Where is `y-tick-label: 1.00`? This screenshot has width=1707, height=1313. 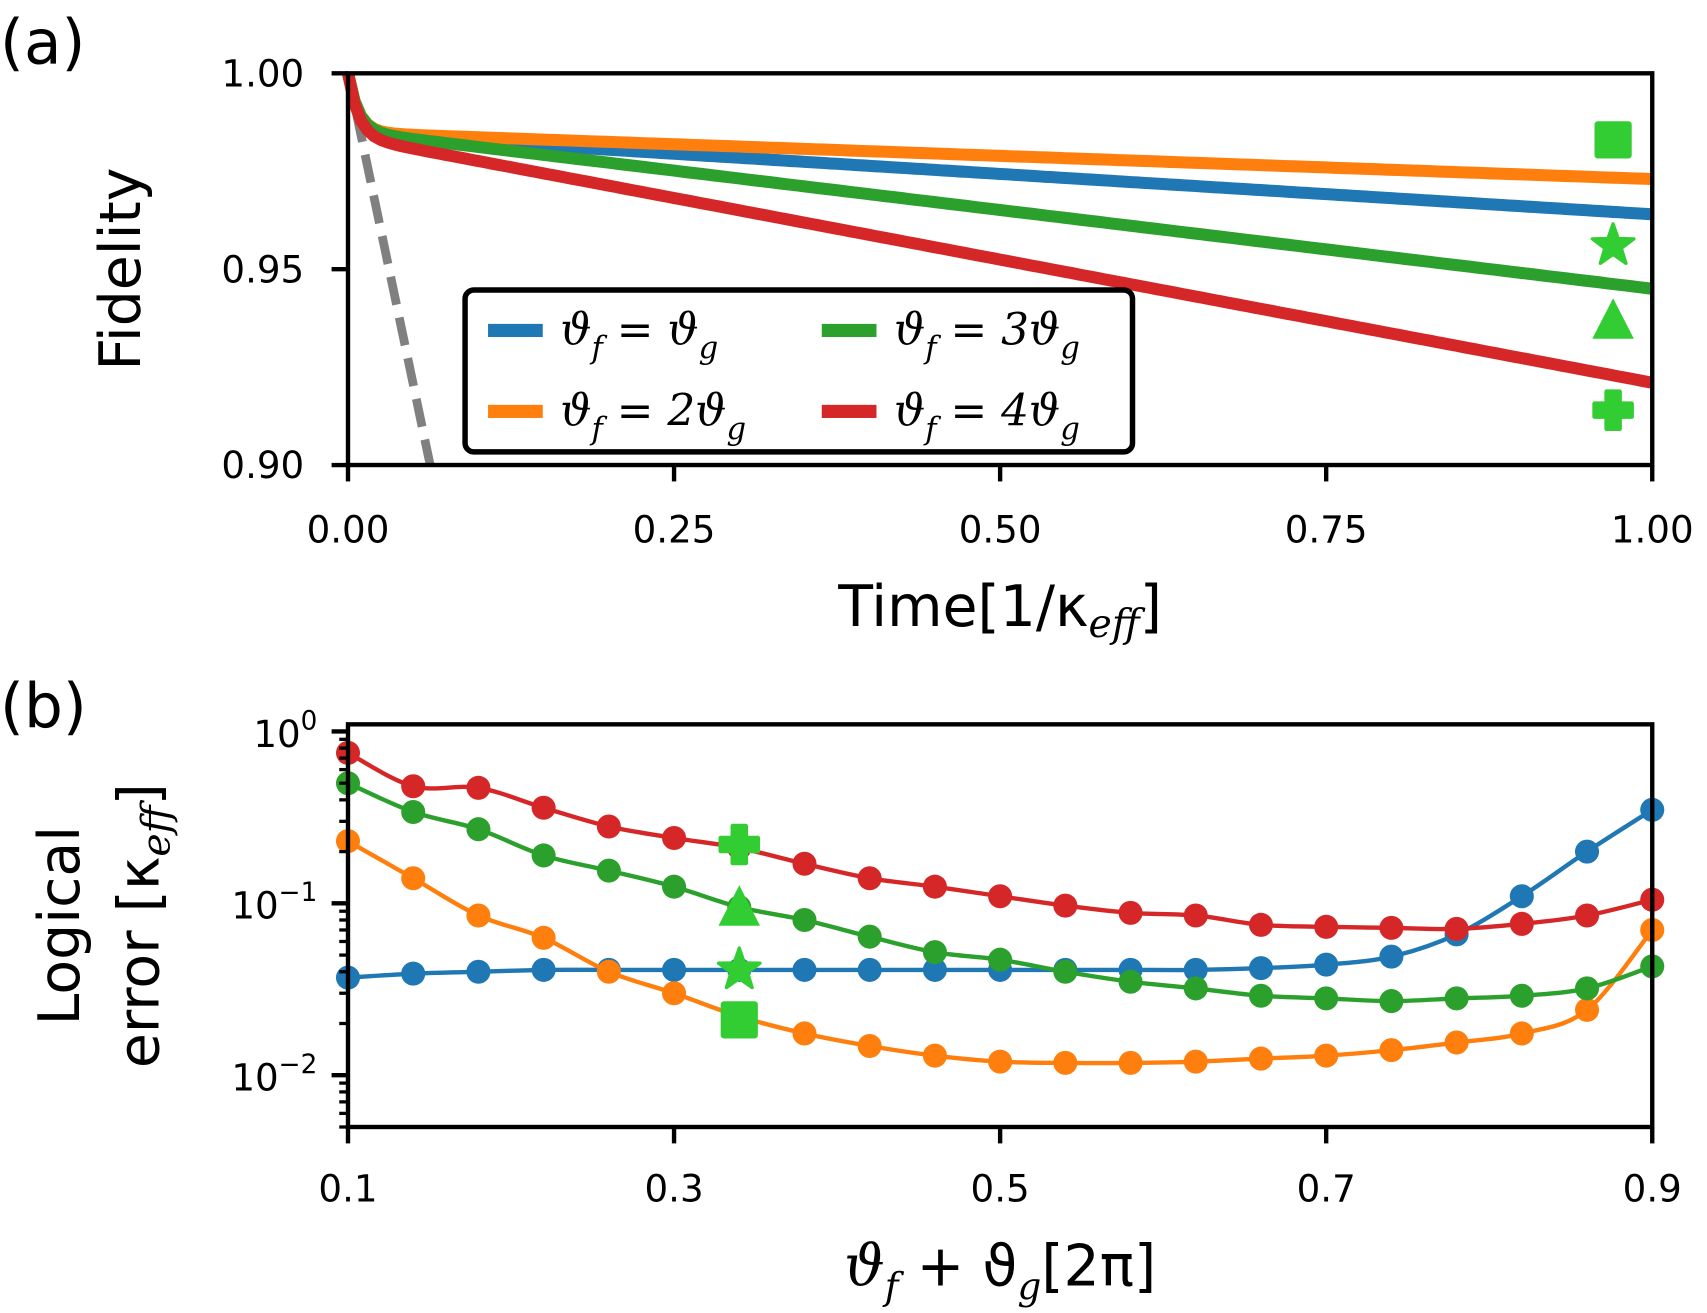 y-tick-label: 1.00 is located at coordinates (262, 73).